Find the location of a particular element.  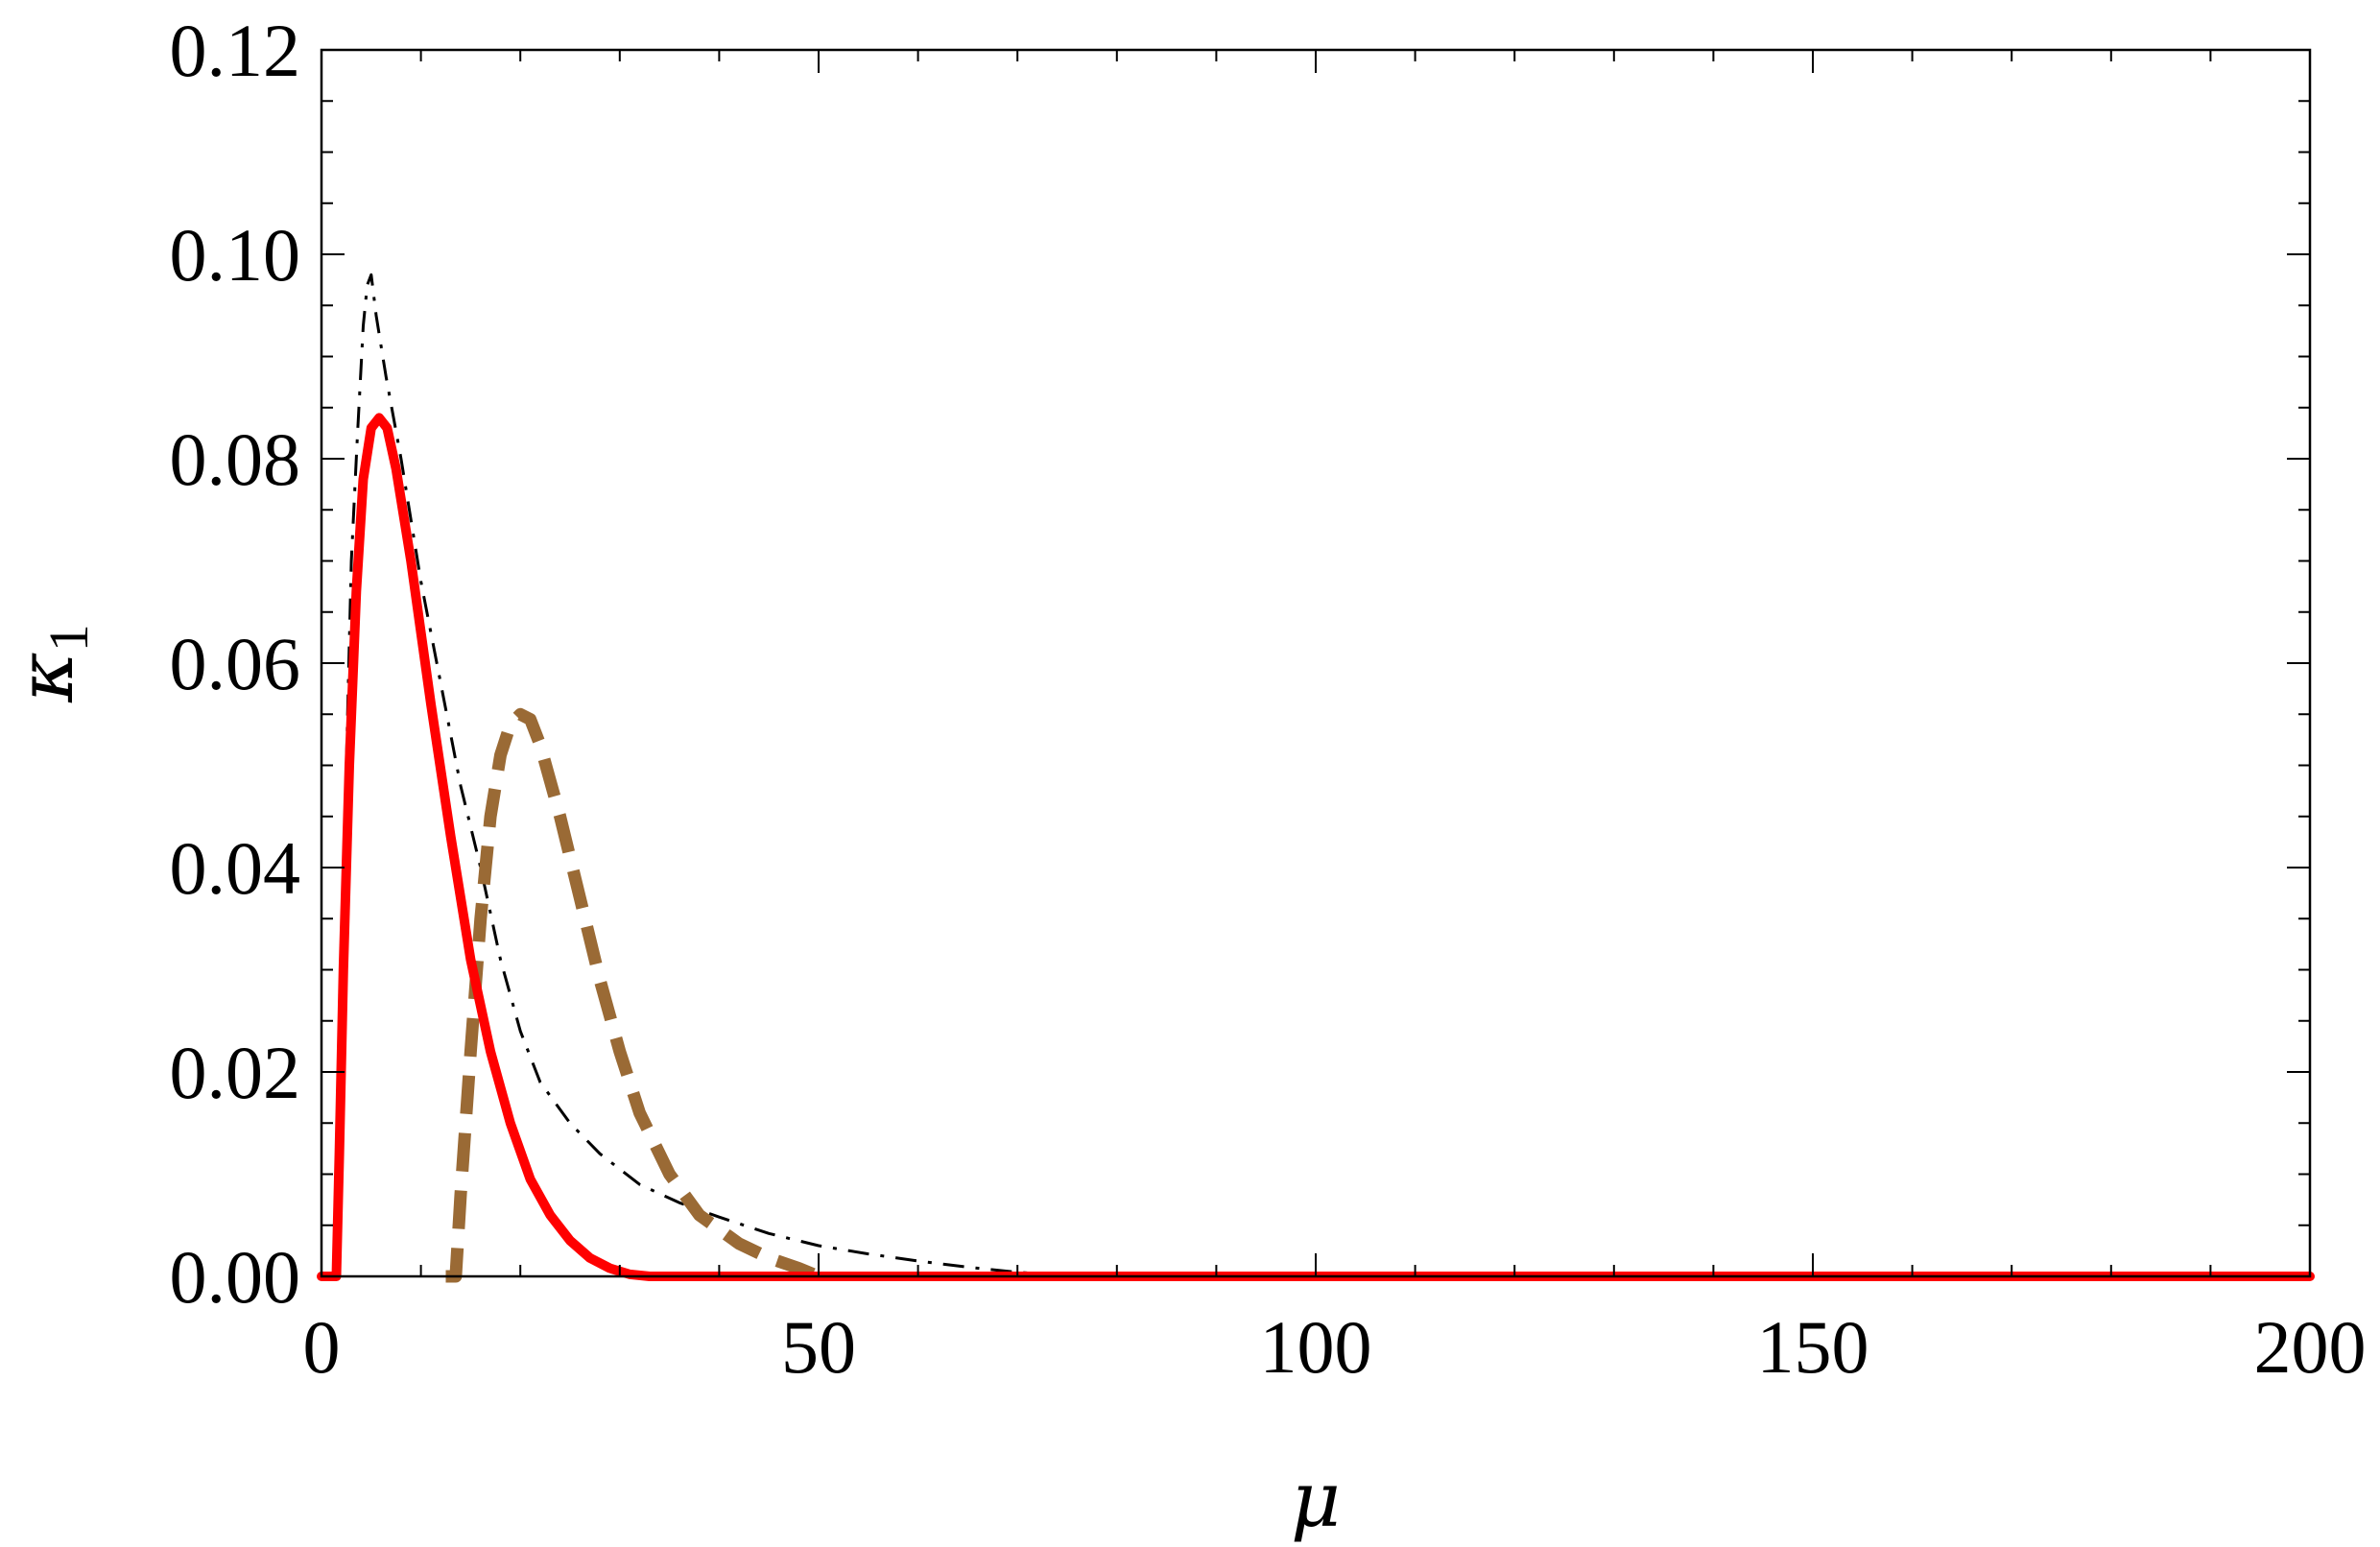

x-tick-label: 200 is located at coordinates (2310, 1347).